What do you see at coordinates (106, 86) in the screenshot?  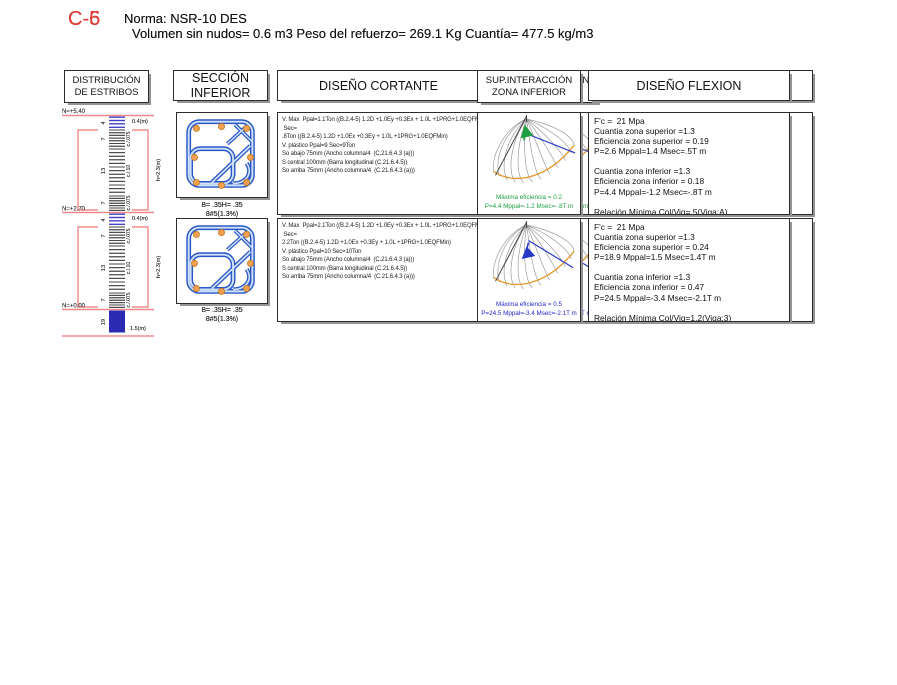 I see `header-distribucion-estribos: DISTRIBUCIÓN DE ESTRIBOS` at bounding box center [106, 86].